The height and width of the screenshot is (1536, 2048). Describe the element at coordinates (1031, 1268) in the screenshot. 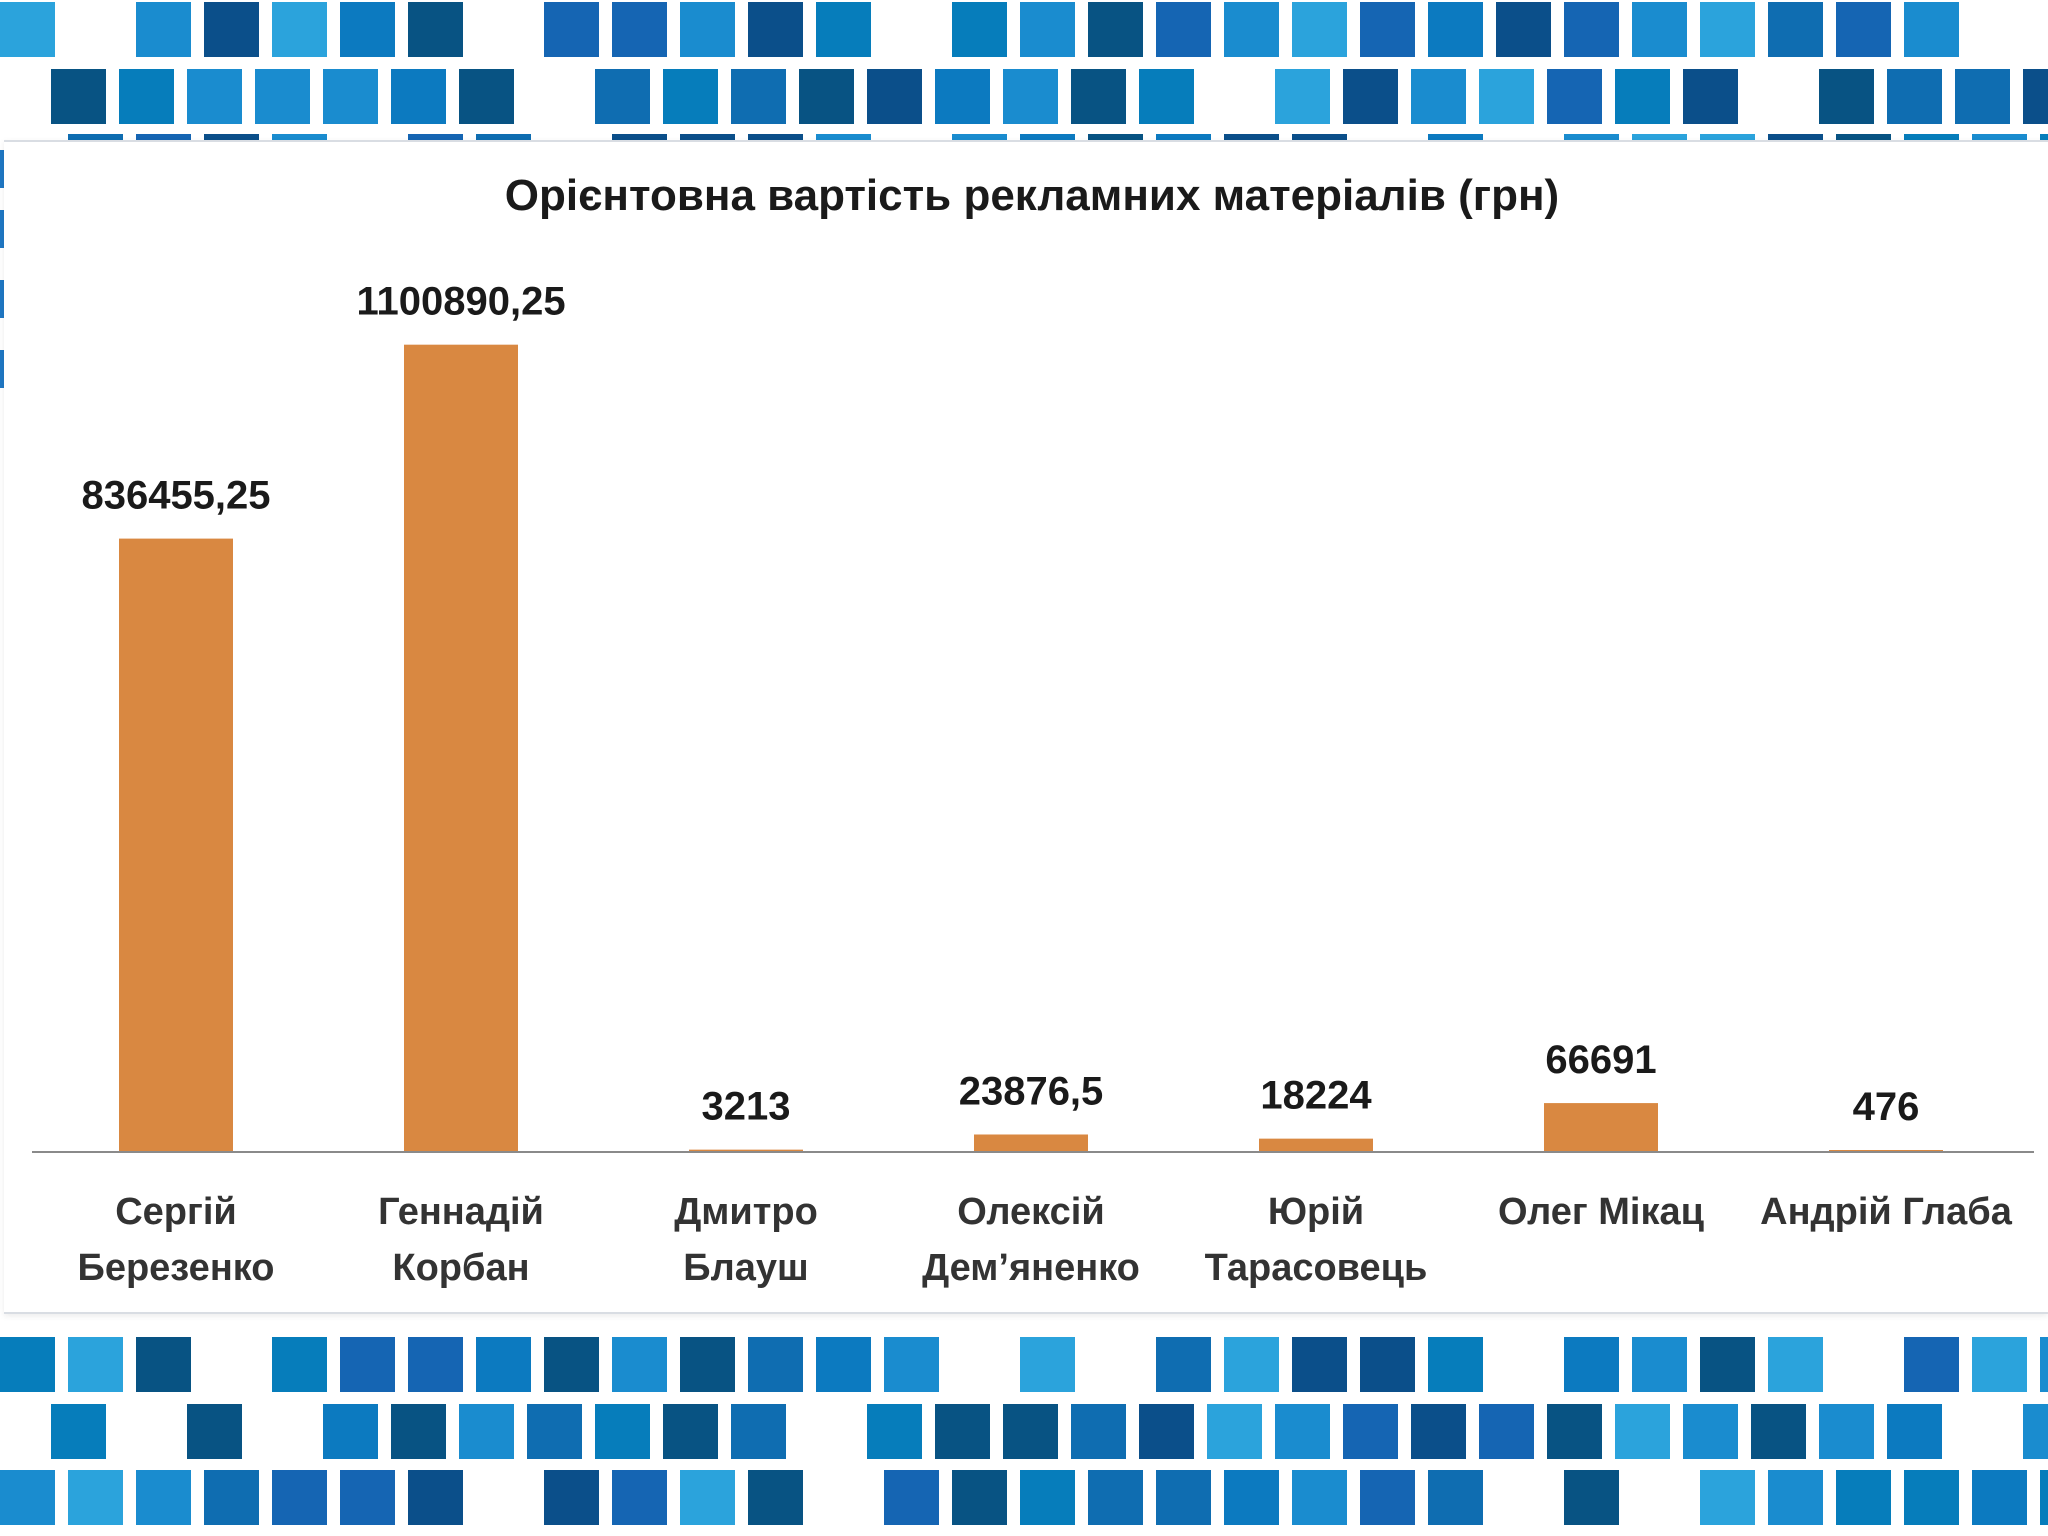

I see `category-label-4-line-2: Дем’яненко` at that location.